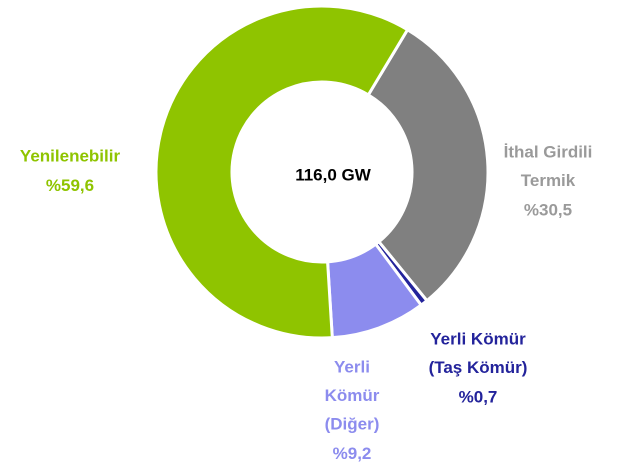 This screenshot has height=468, width=628. I want to click on slice-label: (Taş Kömür), so click(478, 367).